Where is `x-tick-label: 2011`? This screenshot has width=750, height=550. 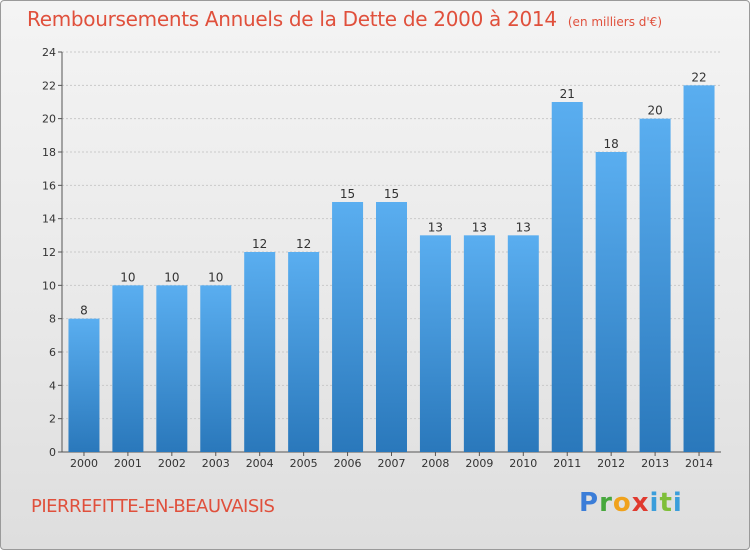
x-tick-label: 2011 is located at coordinates (567, 463).